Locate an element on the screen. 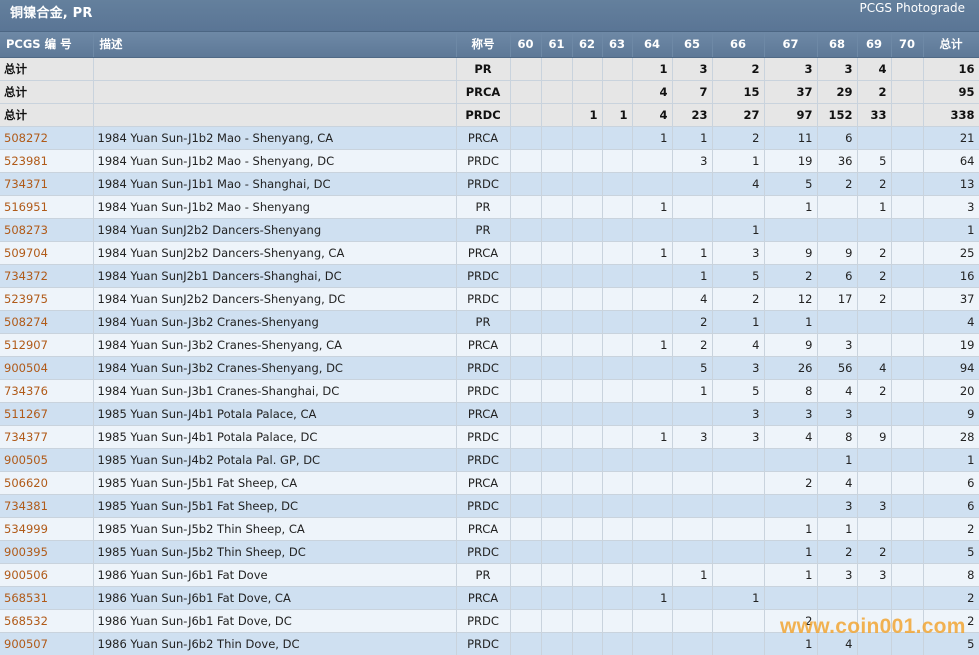 This screenshot has height=655, width=979. pcgs-number-link: 900505 is located at coordinates (26, 459).